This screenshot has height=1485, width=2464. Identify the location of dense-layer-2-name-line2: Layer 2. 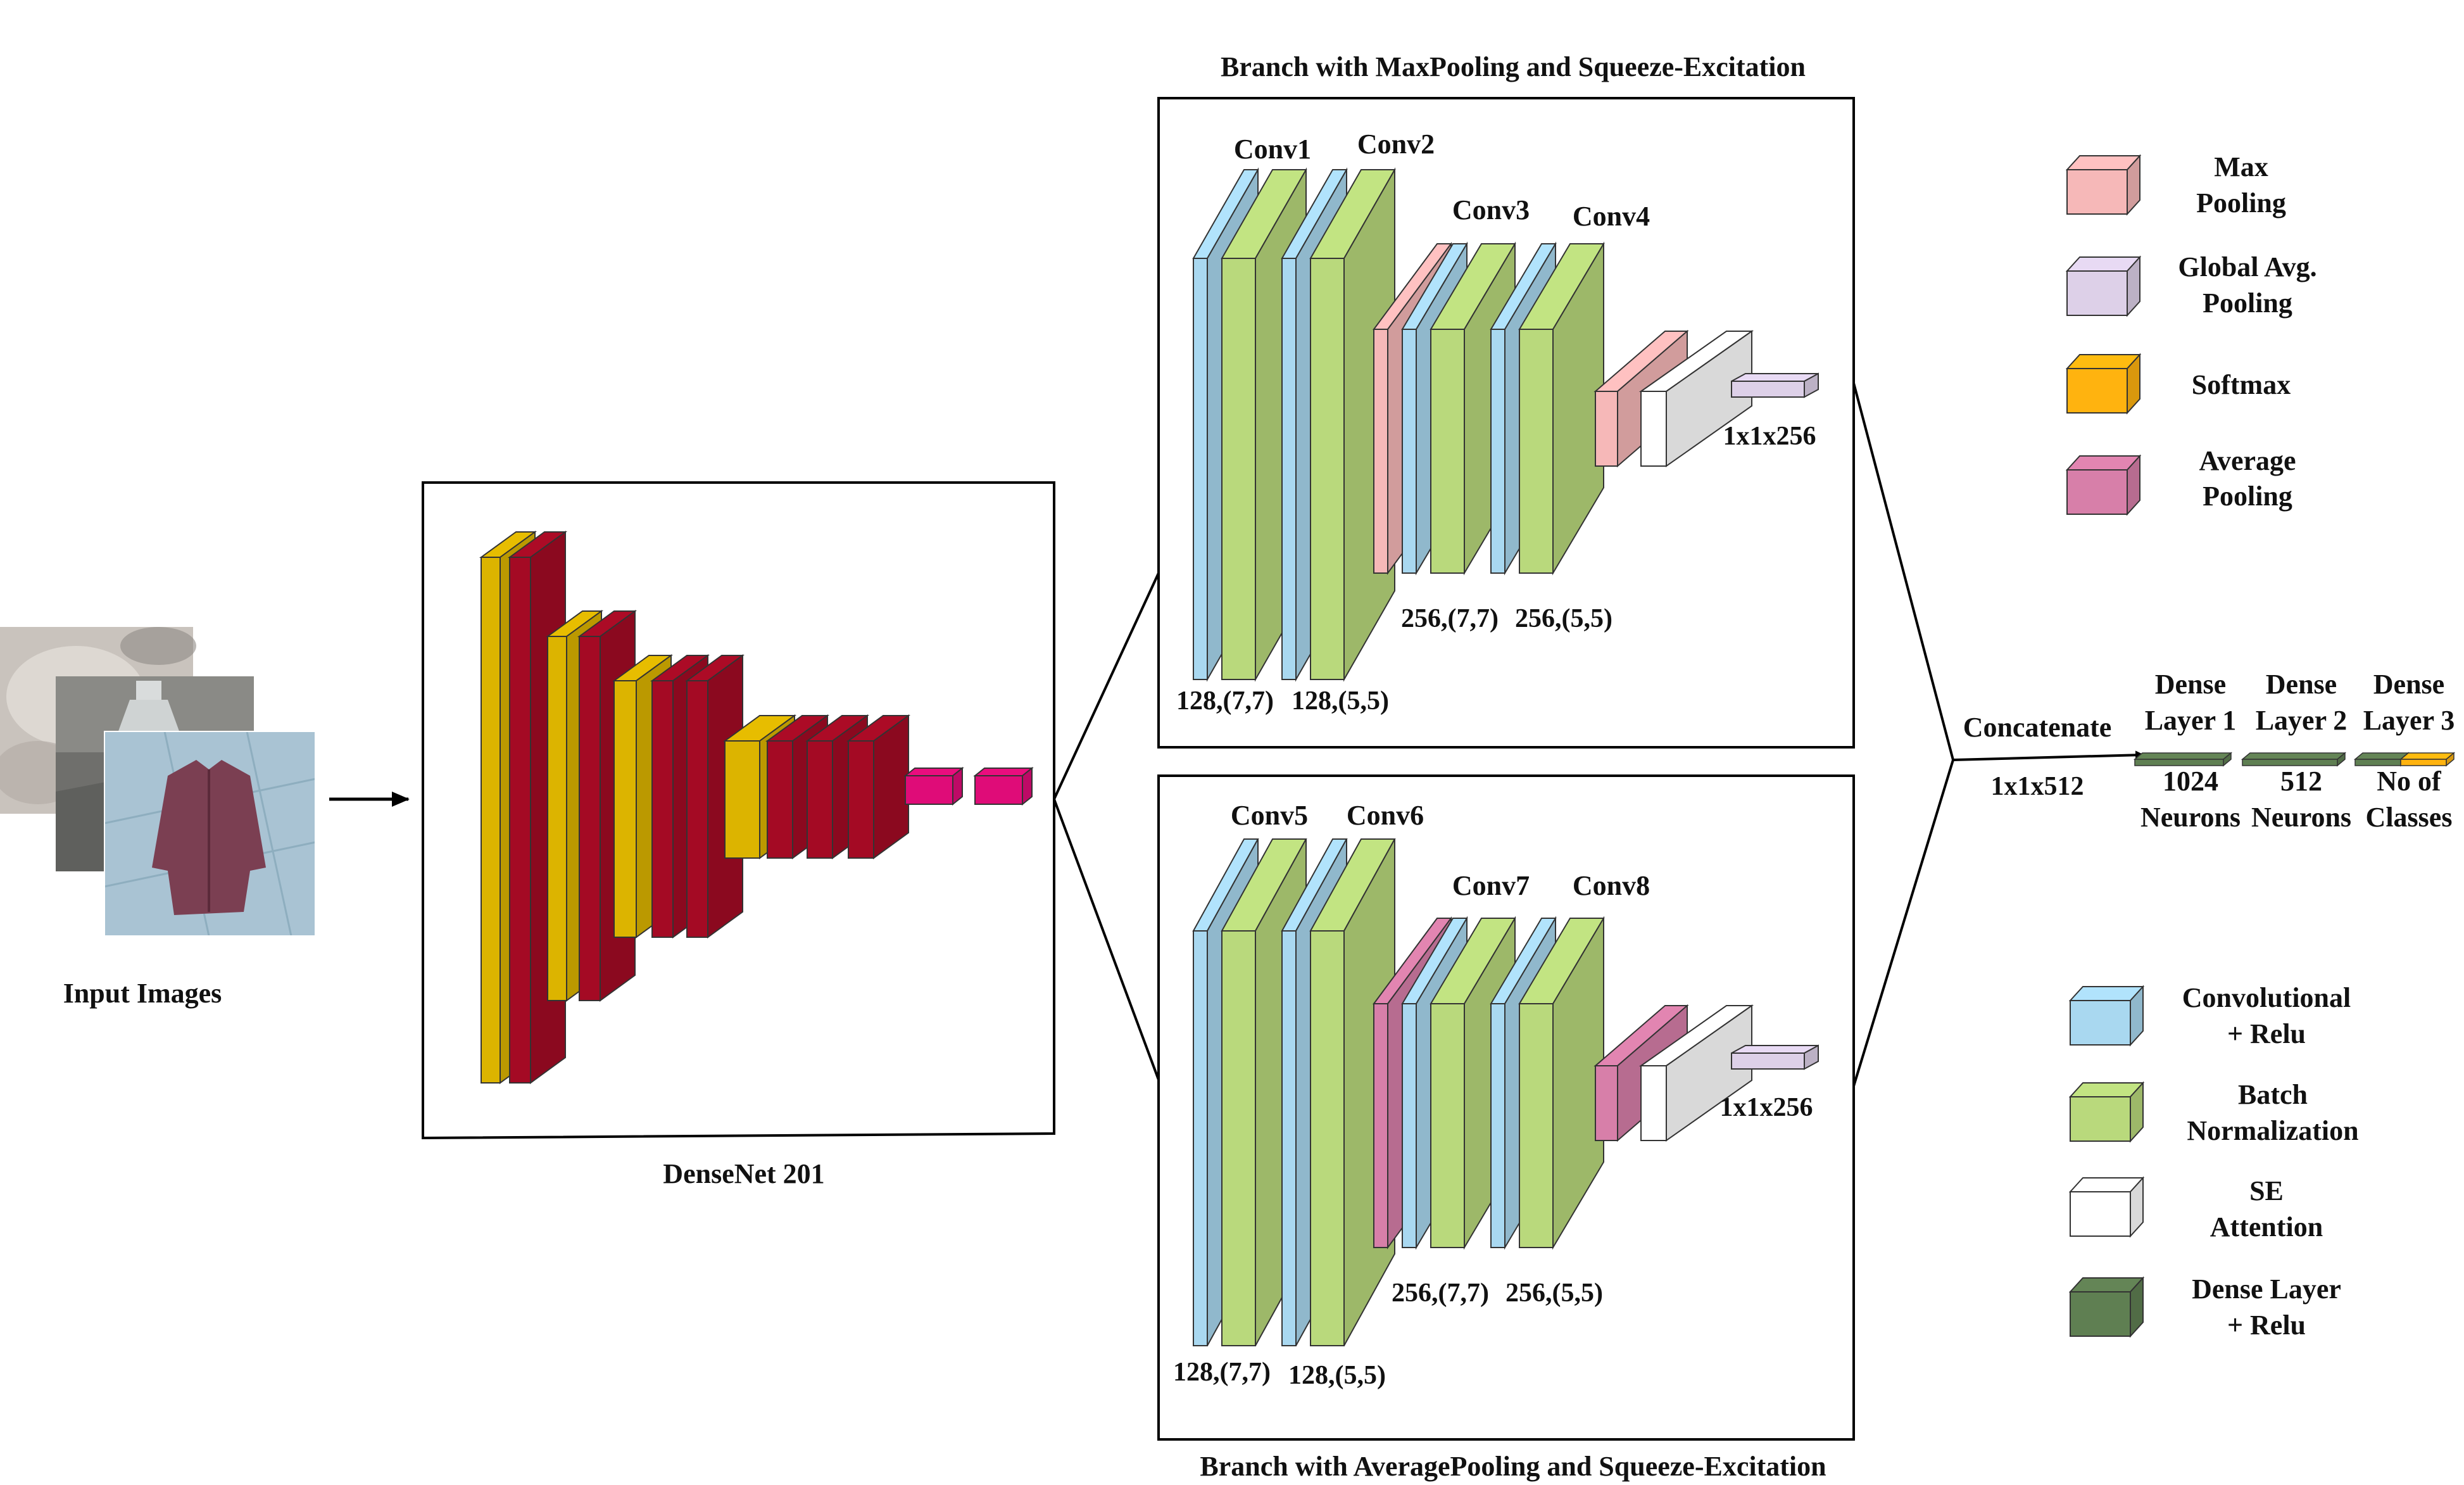
(2302, 720).